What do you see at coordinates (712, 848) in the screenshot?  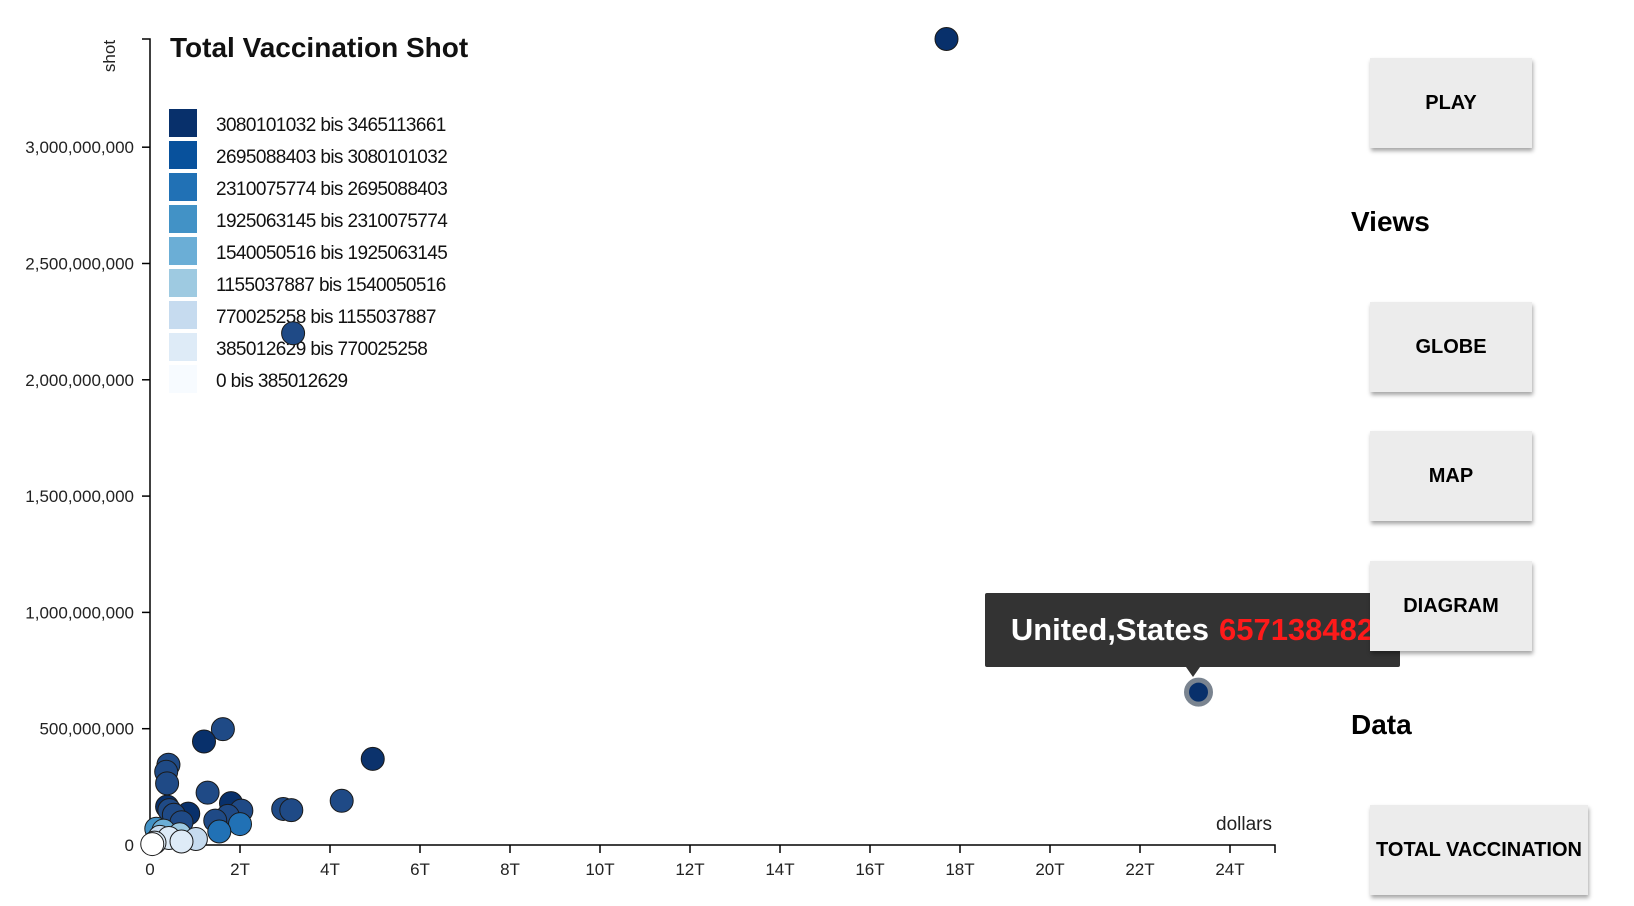 I see `x-axis-line` at bounding box center [712, 848].